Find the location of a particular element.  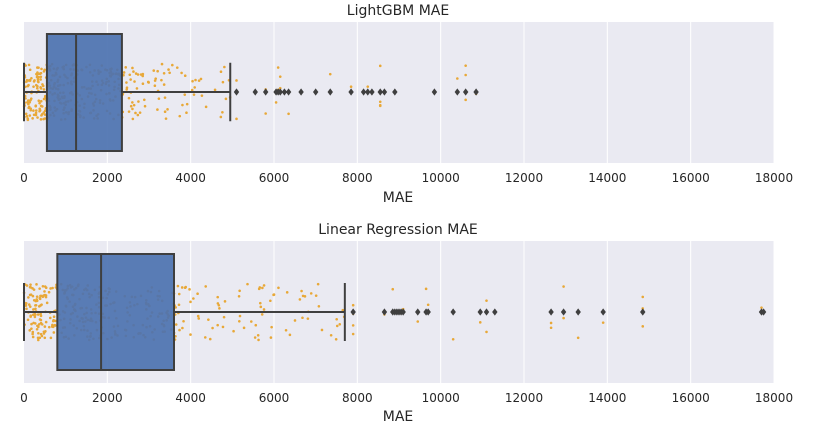

x-tick-label: 10000 is located at coordinates (441, 178).